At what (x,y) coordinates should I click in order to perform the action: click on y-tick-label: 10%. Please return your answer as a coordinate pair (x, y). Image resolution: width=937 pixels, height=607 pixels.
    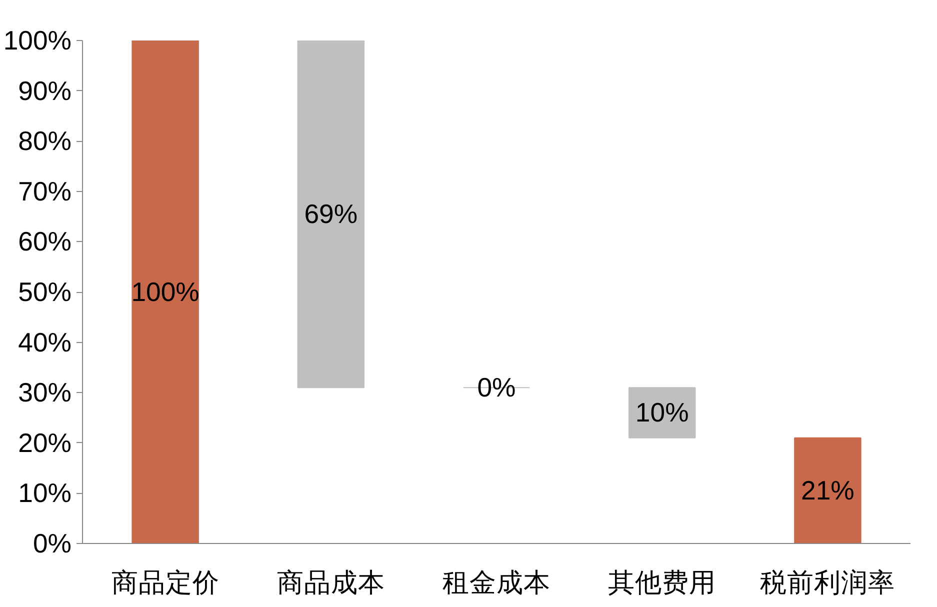
    Looking at the image, I should click on (45, 493).